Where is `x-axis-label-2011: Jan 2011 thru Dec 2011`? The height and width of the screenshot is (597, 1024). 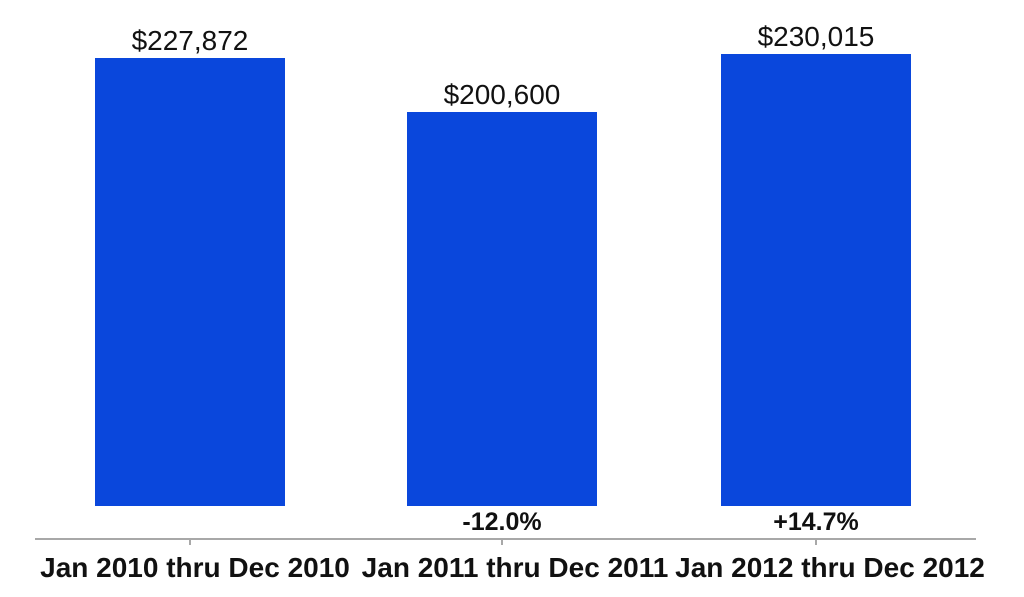
x-axis-label-2011: Jan 2011 thru Dec 2011 is located at coordinates (515, 567).